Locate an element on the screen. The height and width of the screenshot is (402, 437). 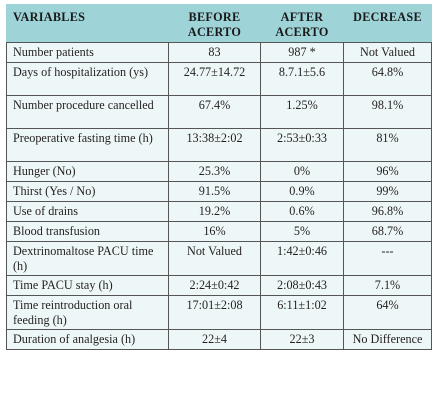
cell-after: 1.25% is located at coordinates (302, 112).